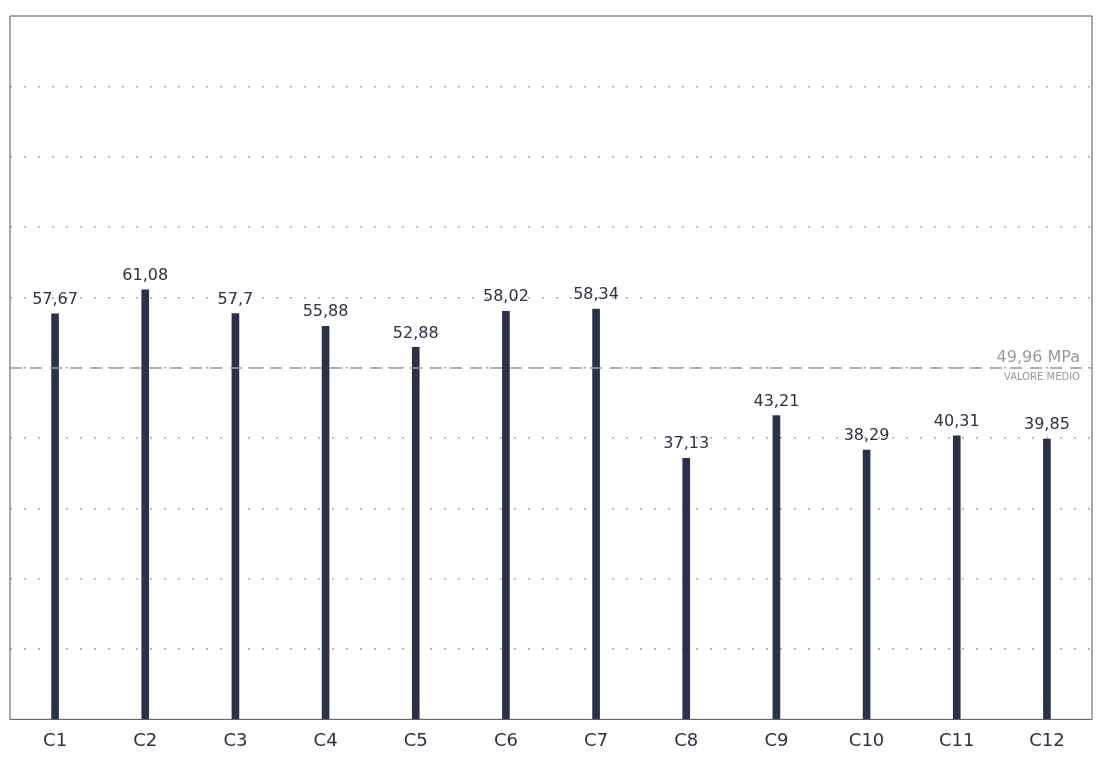  What do you see at coordinates (55, 298) in the screenshot?
I see `data-label: 57,67` at bounding box center [55, 298].